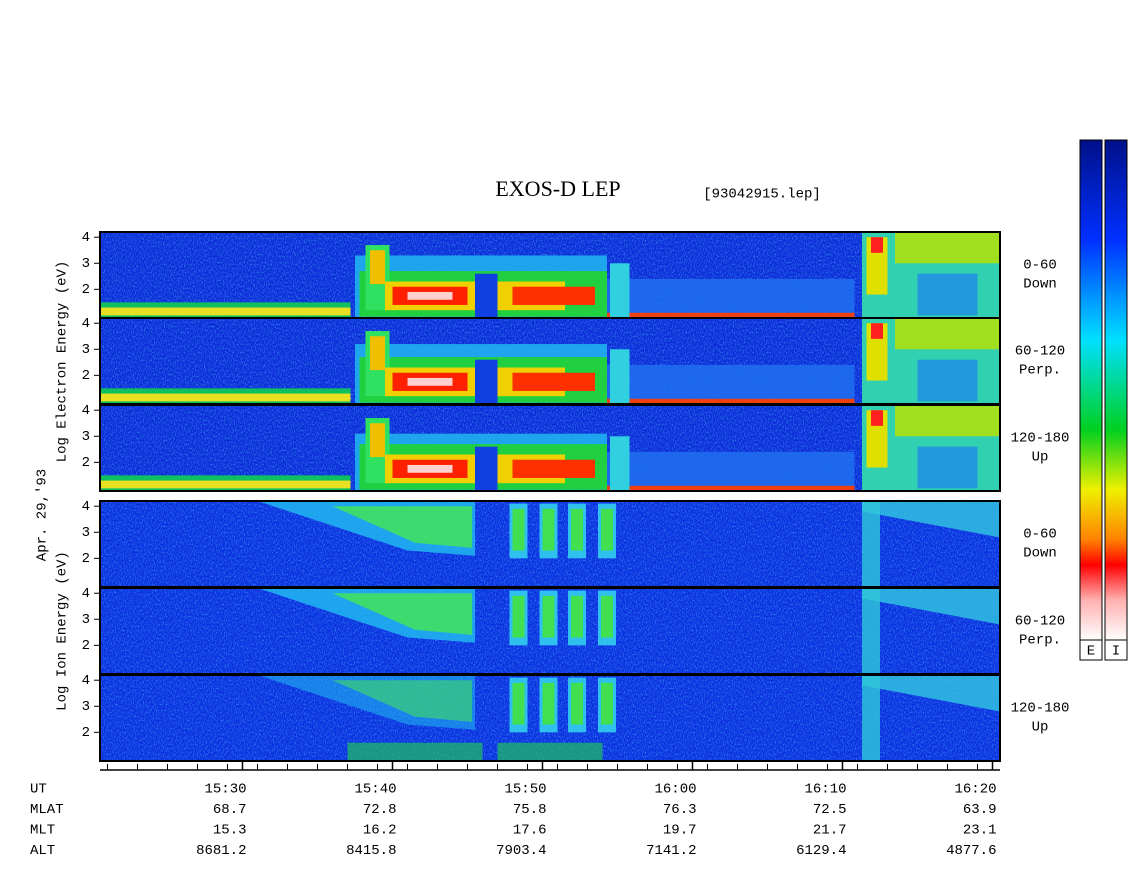  What do you see at coordinates (43, 515) in the screenshot?
I see `date-label: Apr. 29,'93` at bounding box center [43, 515].